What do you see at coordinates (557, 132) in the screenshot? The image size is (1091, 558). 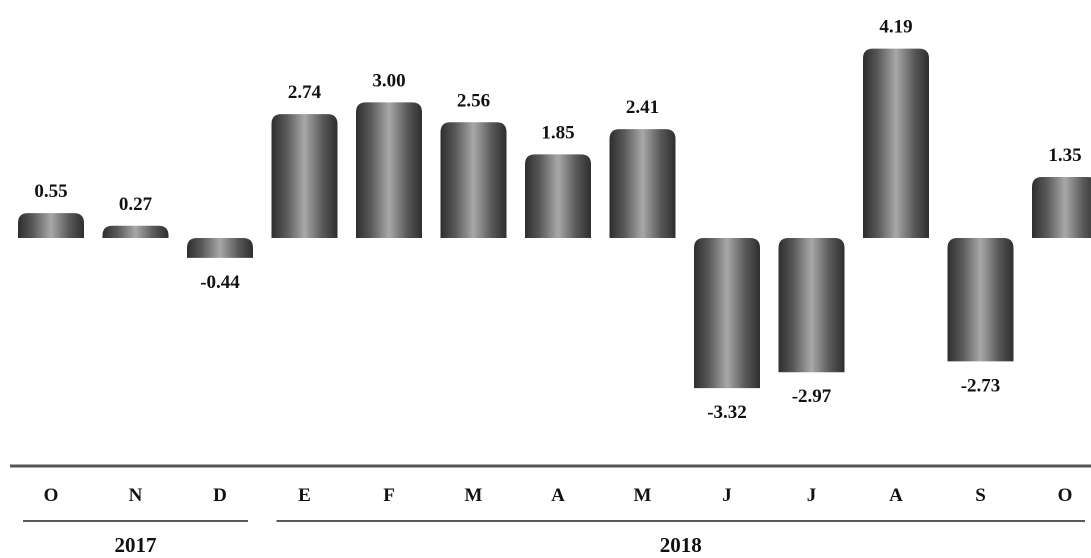 I see `value-label-7: 1.85` at bounding box center [557, 132].